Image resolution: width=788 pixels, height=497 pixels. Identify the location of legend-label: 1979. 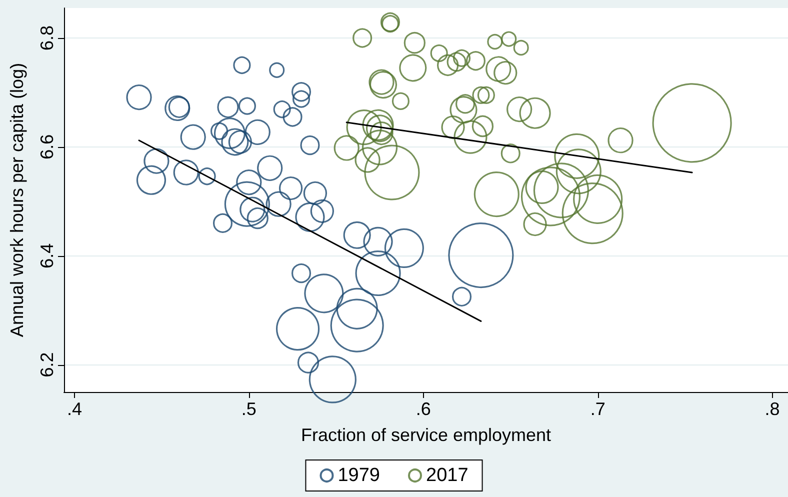
(359, 475).